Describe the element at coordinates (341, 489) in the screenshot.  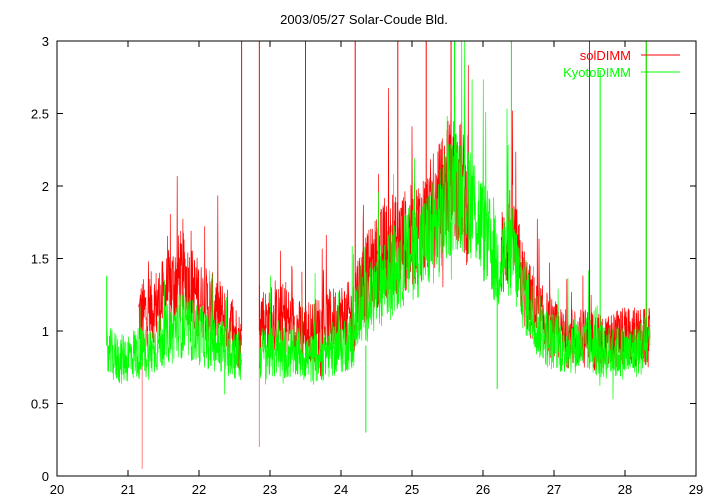
I see `x-tick-label: 24` at that location.